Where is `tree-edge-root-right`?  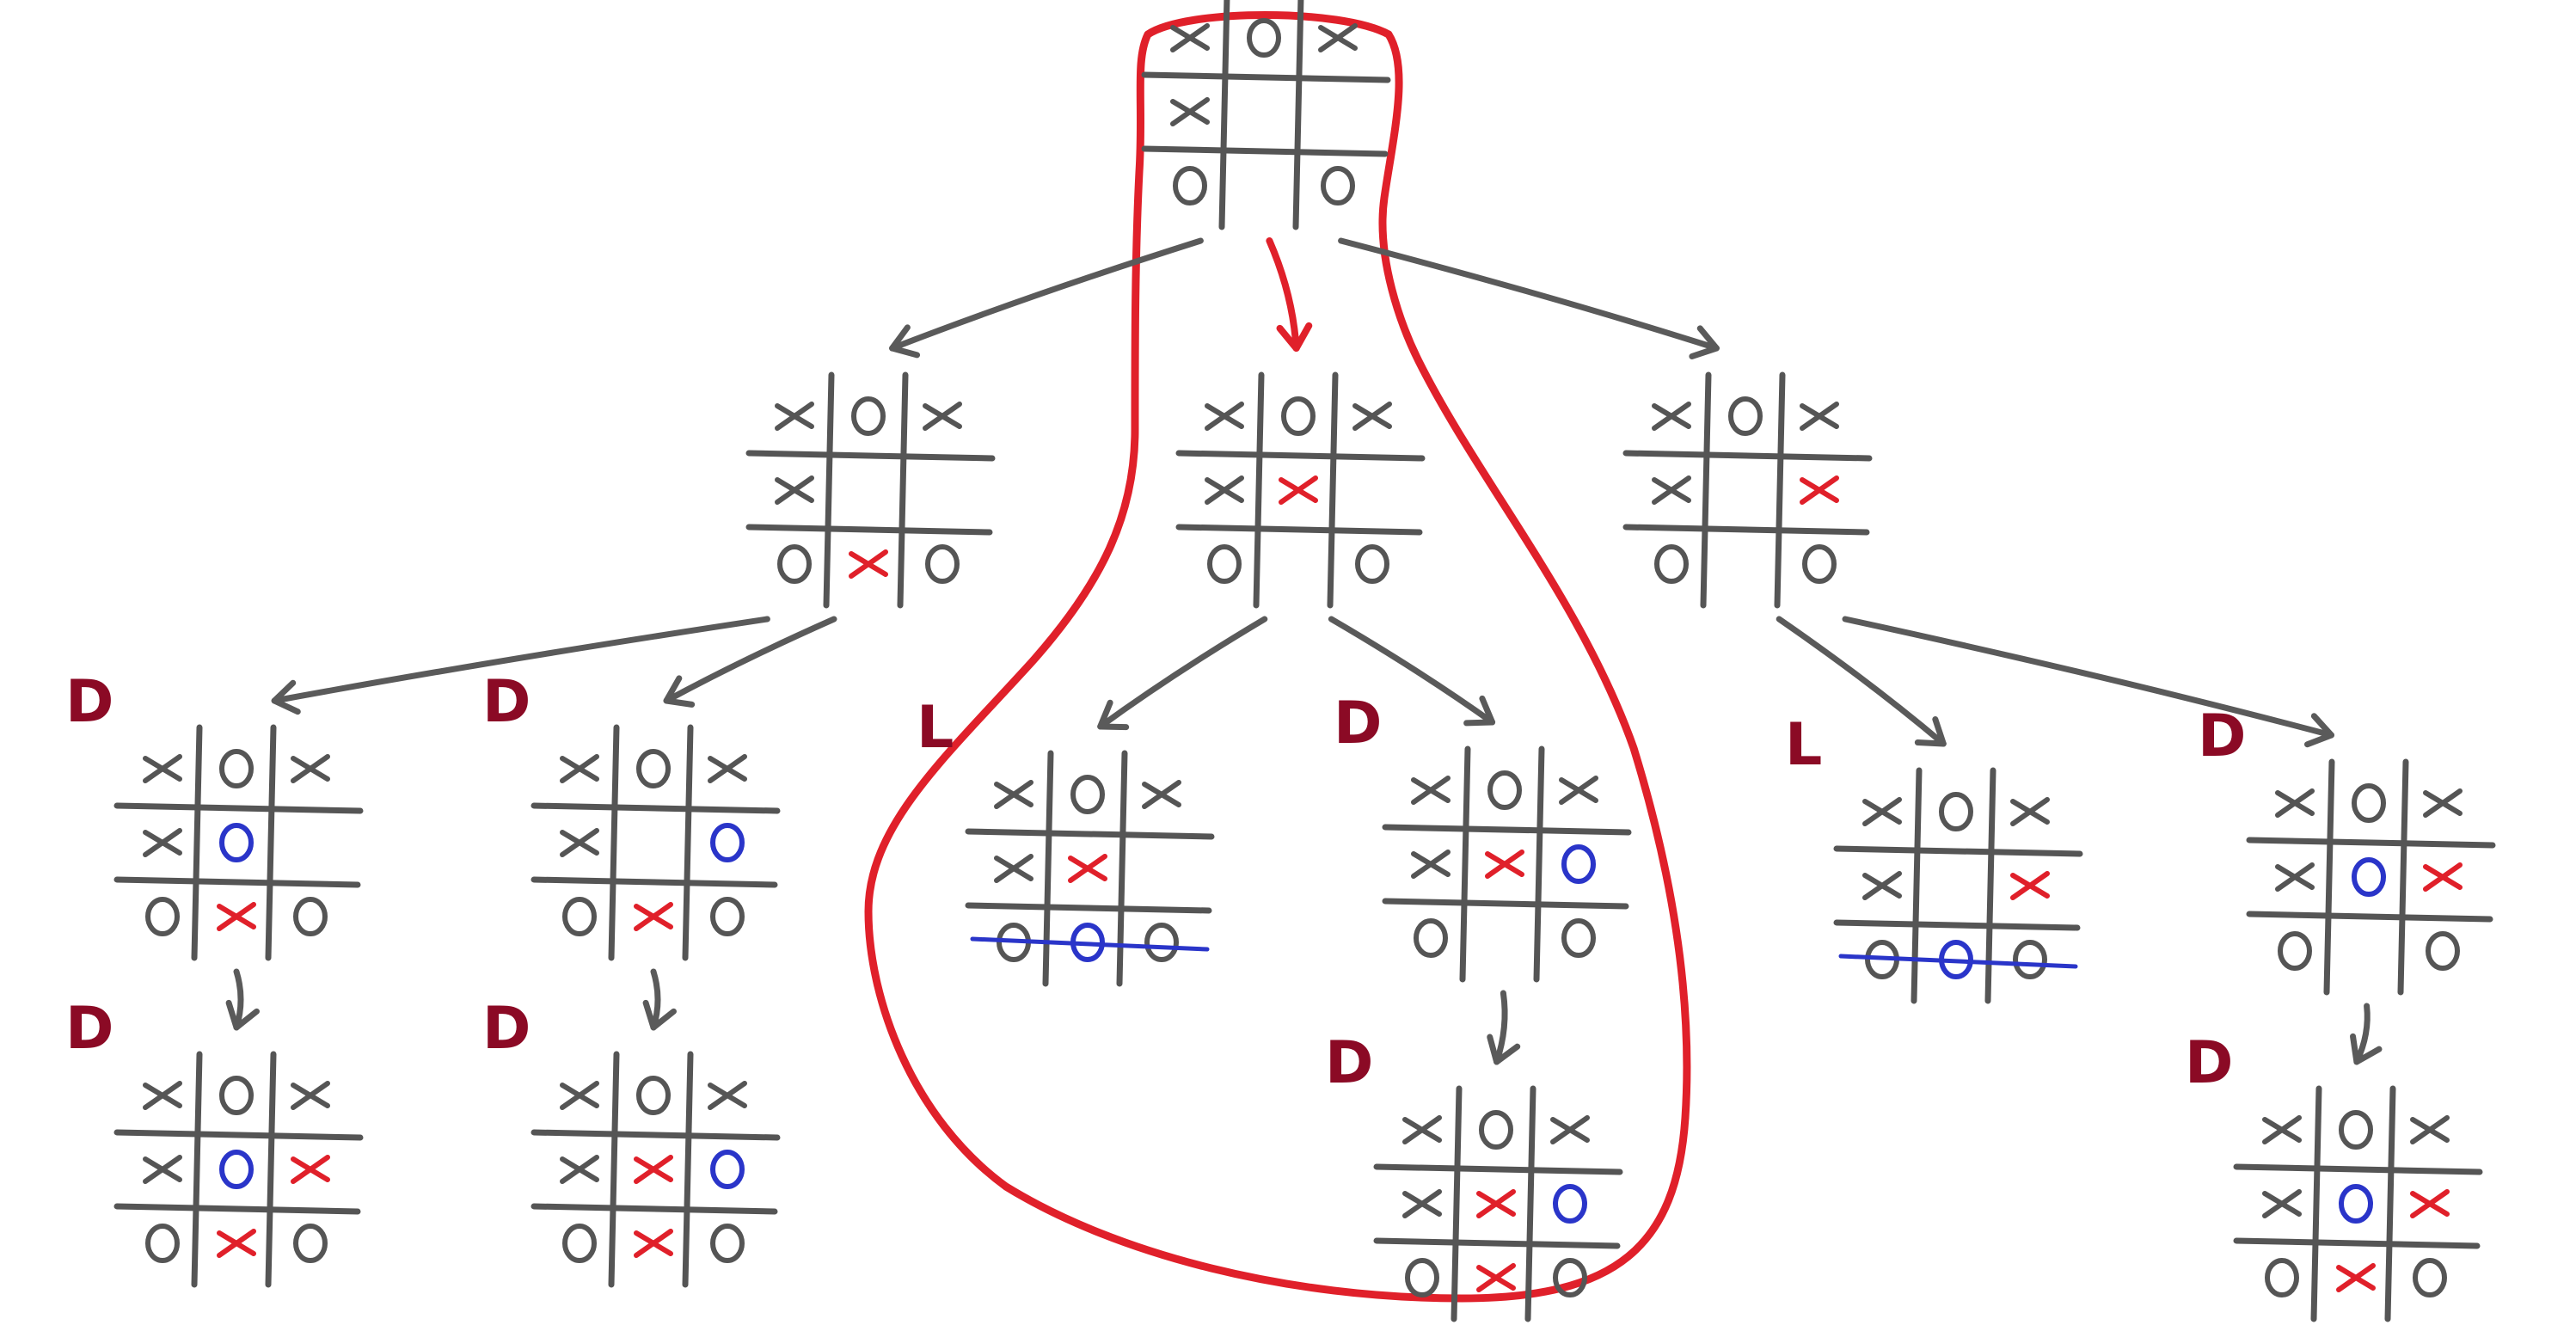 tree-edge-root-right is located at coordinates (1529, 298).